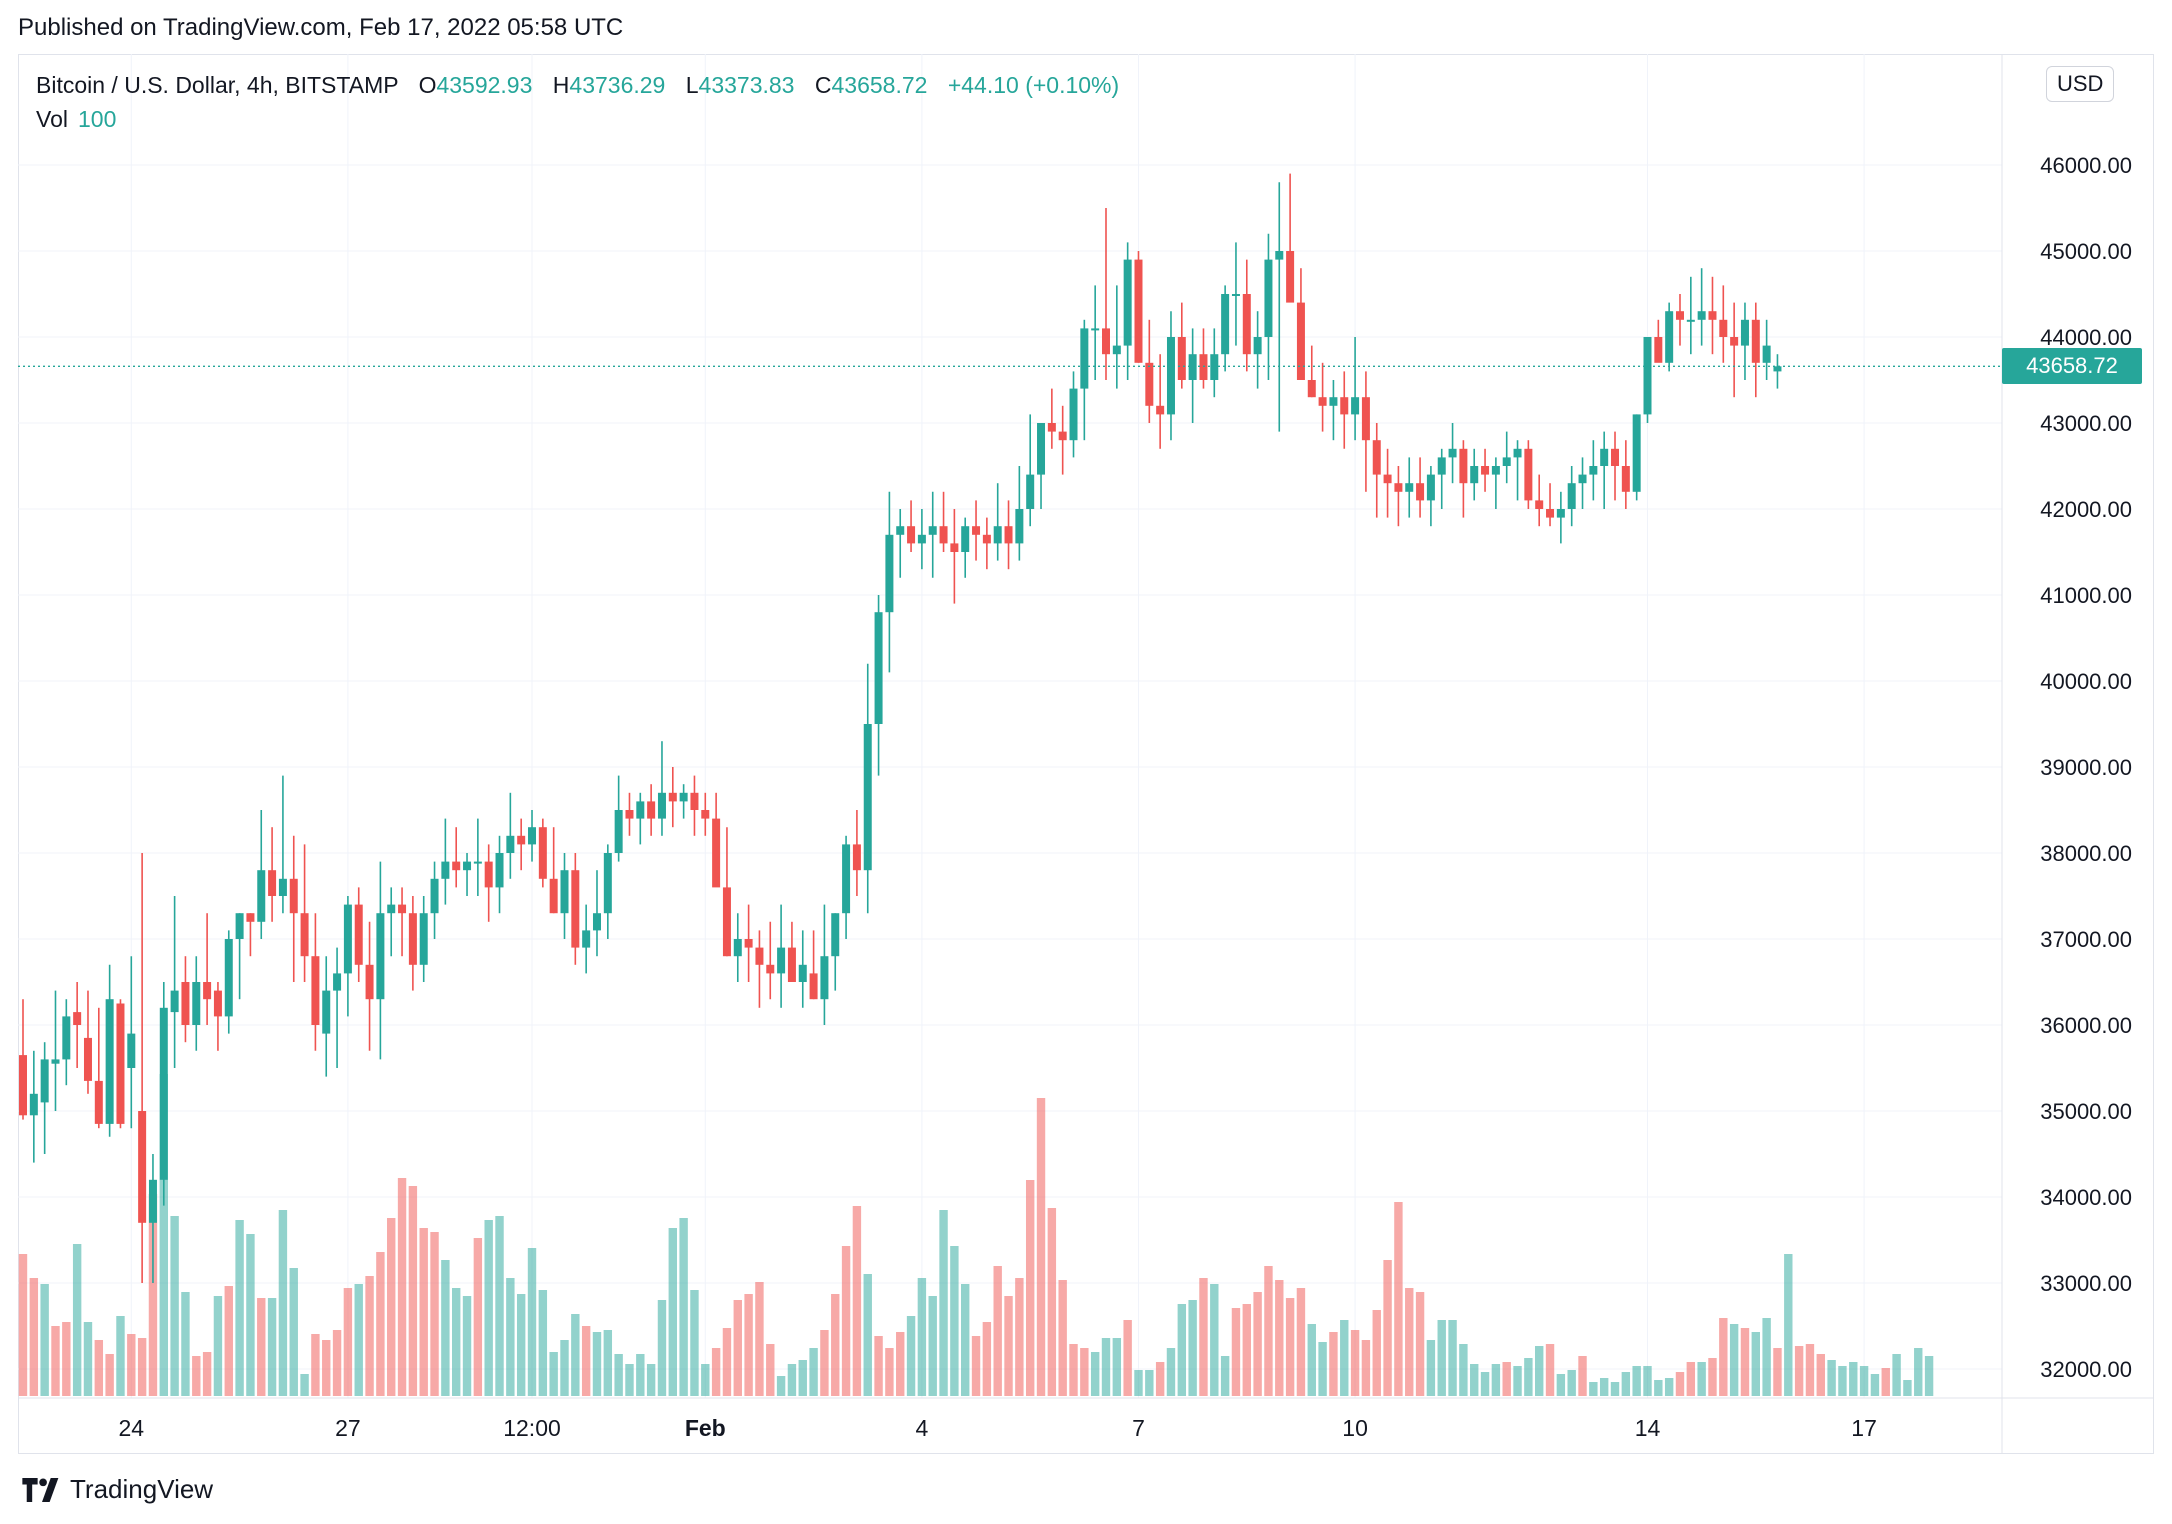 This screenshot has width=2172, height=1524. Describe the element at coordinates (1355, 1428) in the screenshot. I see `time-tick-label: 10` at that location.